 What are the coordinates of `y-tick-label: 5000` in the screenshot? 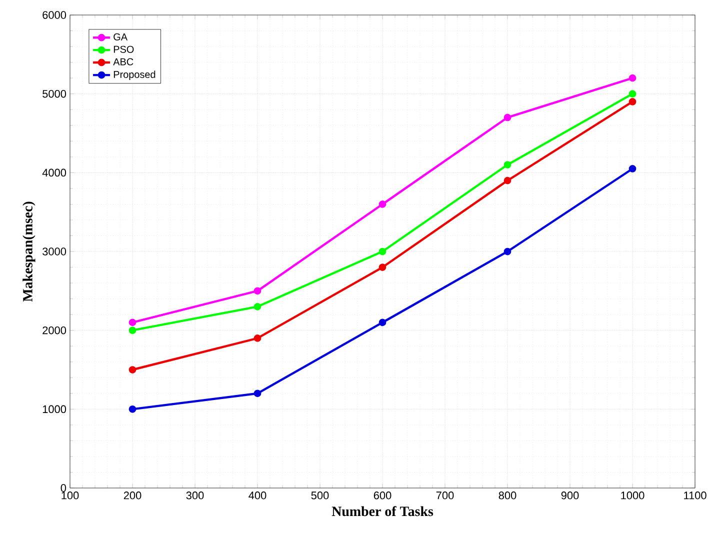 It's located at (54, 94).